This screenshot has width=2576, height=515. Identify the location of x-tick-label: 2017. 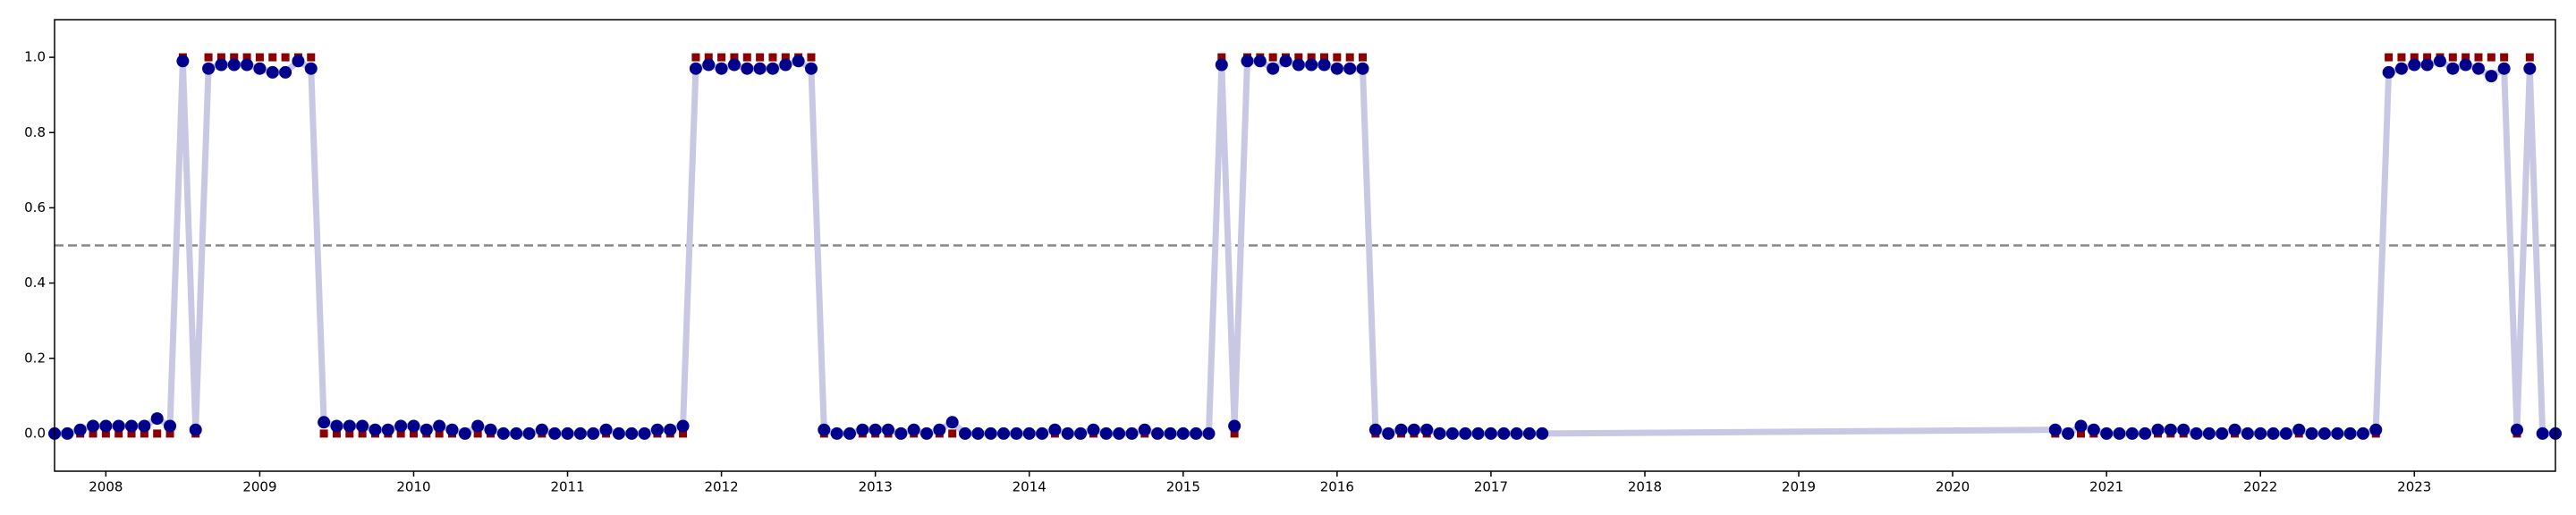
(1491, 487).